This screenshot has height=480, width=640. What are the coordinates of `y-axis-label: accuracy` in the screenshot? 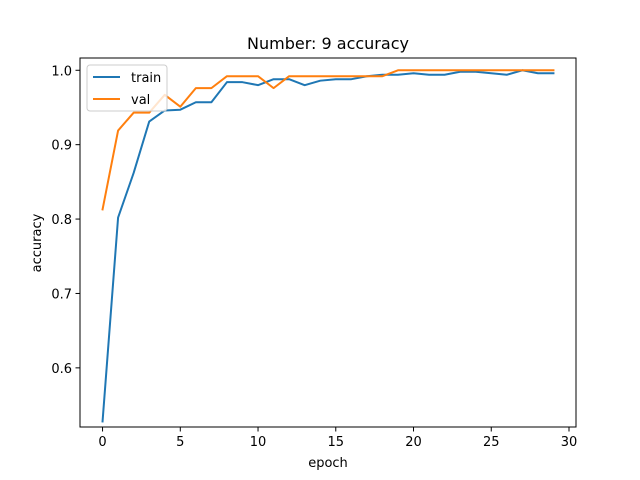 It's located at (37, 242).